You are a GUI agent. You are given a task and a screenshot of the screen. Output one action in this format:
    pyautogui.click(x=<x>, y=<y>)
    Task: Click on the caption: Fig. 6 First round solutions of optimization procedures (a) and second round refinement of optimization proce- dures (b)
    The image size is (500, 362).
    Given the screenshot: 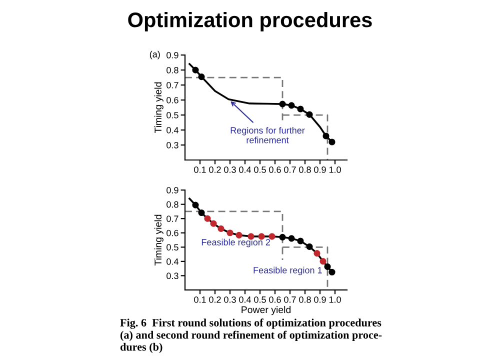 What is the action you would take?
    pyautogui.click(x=251, y=335)
    